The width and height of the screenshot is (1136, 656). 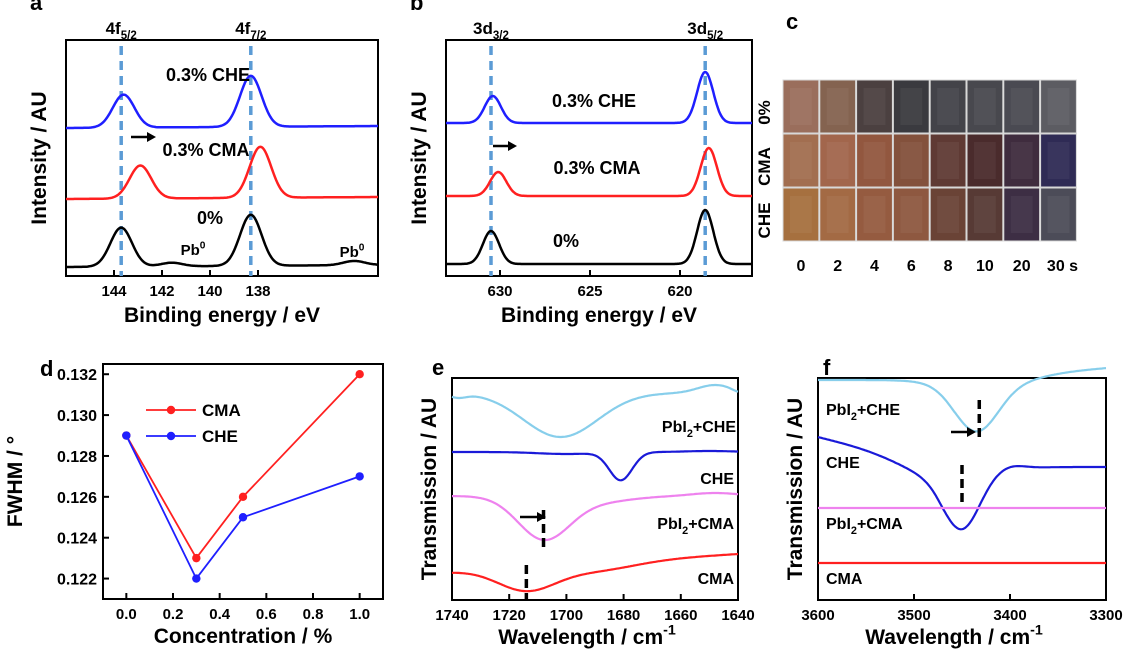 What do you see at coordinates (1105, 615) in the screenshot?
I see `x-tick-label: 3300` at bounding box center [1105, 615].